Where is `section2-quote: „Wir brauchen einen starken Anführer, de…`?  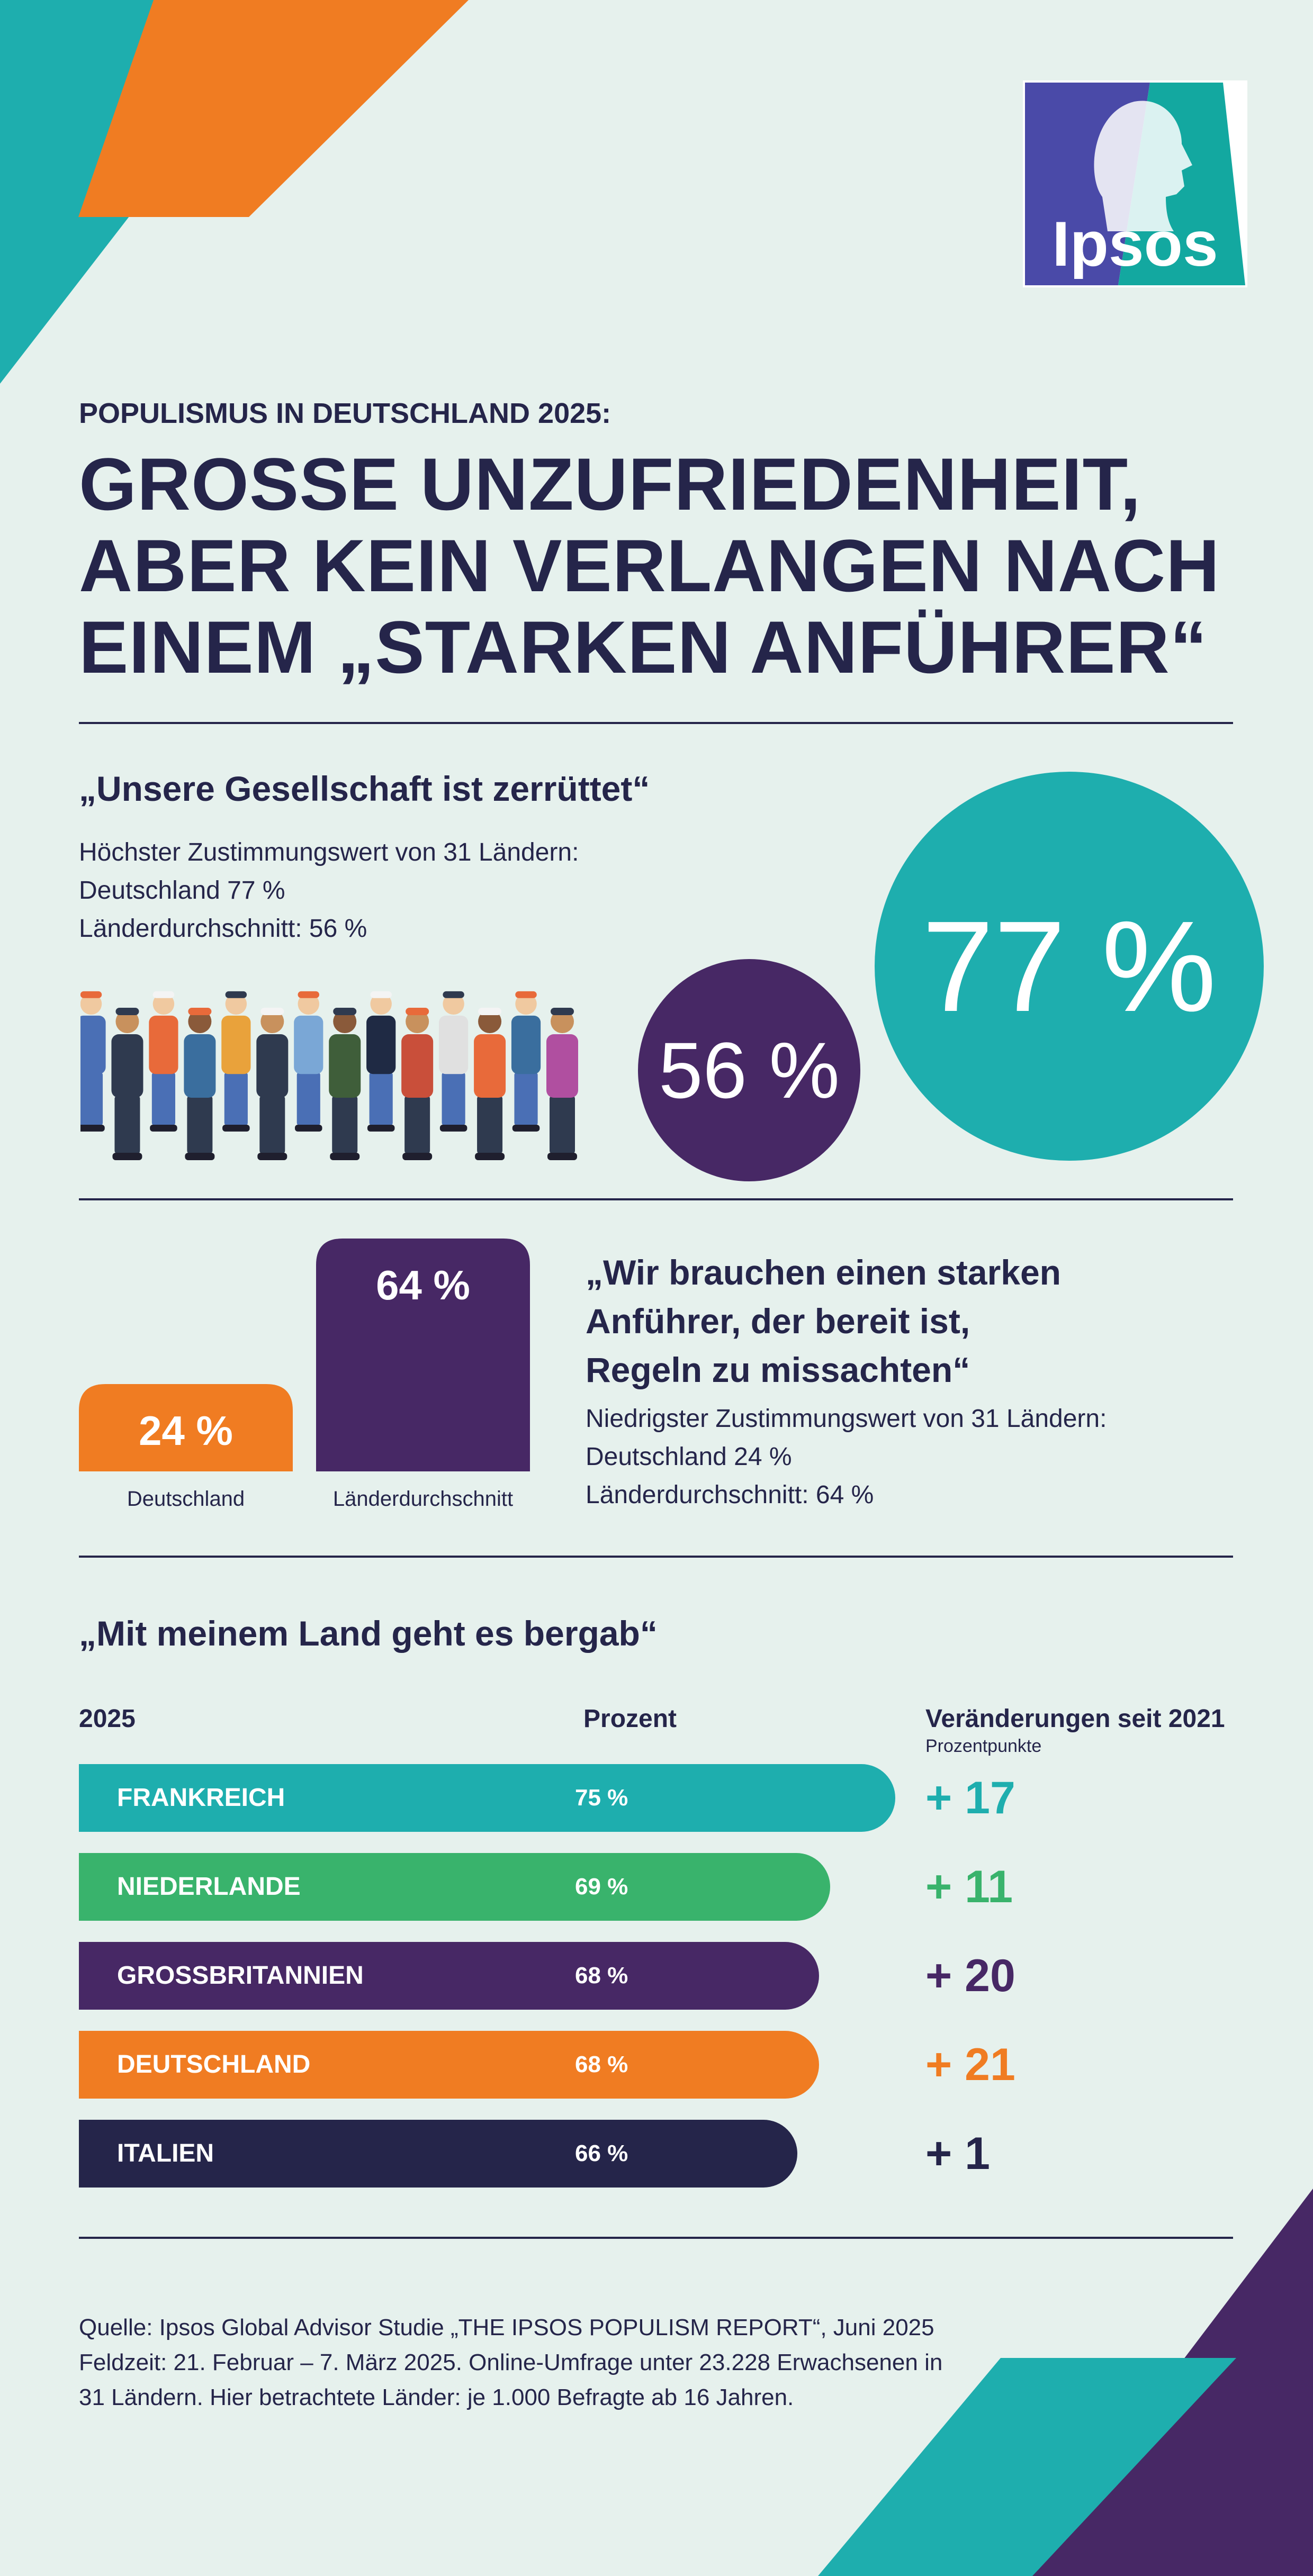
section2-quote: „Wir brauchen einen starken Anführer, de… is located at coordinates (823, 1321).